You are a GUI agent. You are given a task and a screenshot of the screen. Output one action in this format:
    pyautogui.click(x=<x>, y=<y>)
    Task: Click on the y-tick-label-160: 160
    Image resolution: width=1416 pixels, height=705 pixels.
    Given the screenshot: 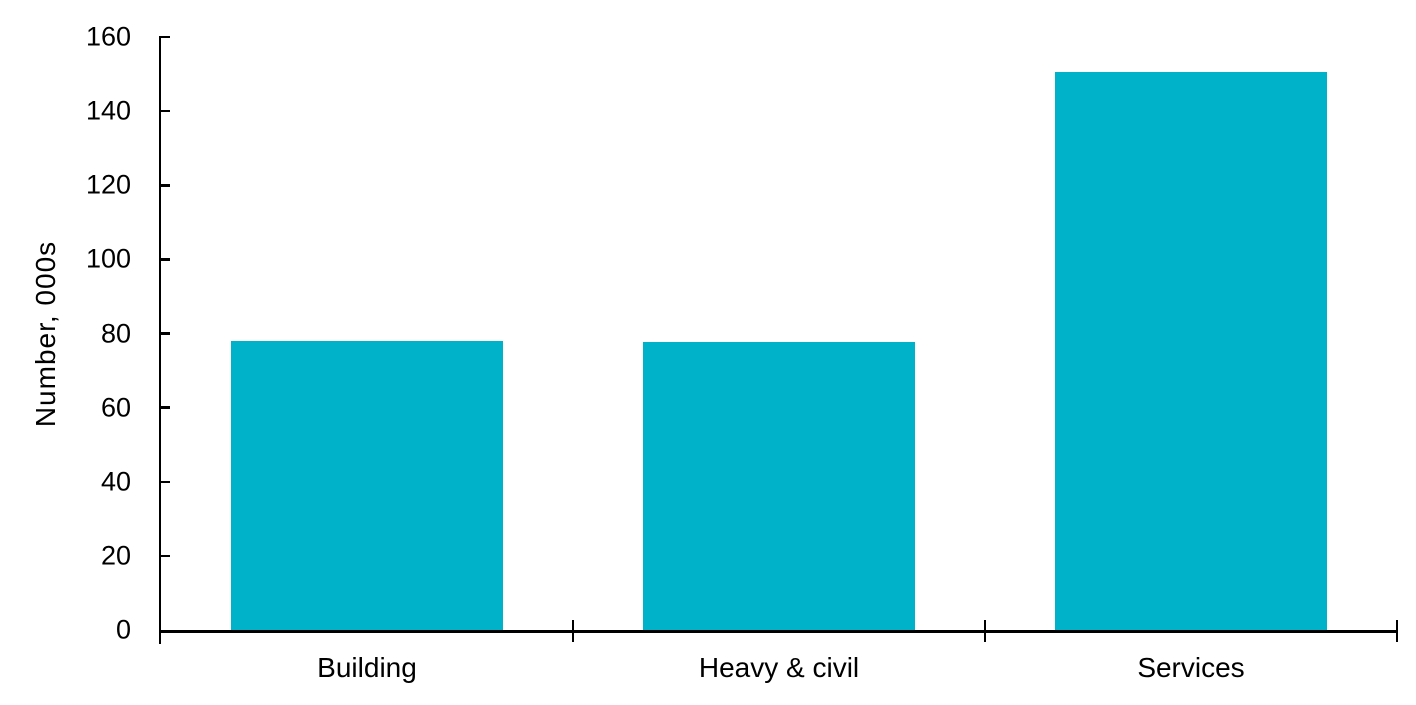 What is the action you would take?
    pyautogui.click(x=108, y=36)
    